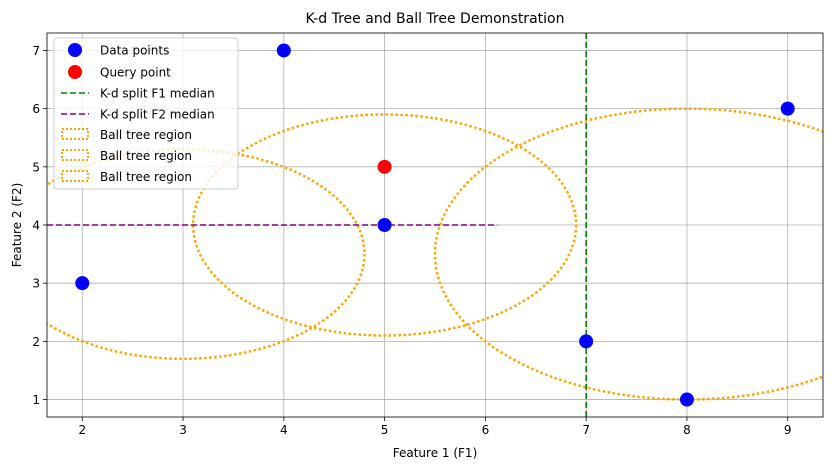 The height and width of the screenshot is (470, 833). Describe the element at coordinates (17, 225) in the screenshot. I see `y-axis-label: Feature 2 (F2)` at that location.